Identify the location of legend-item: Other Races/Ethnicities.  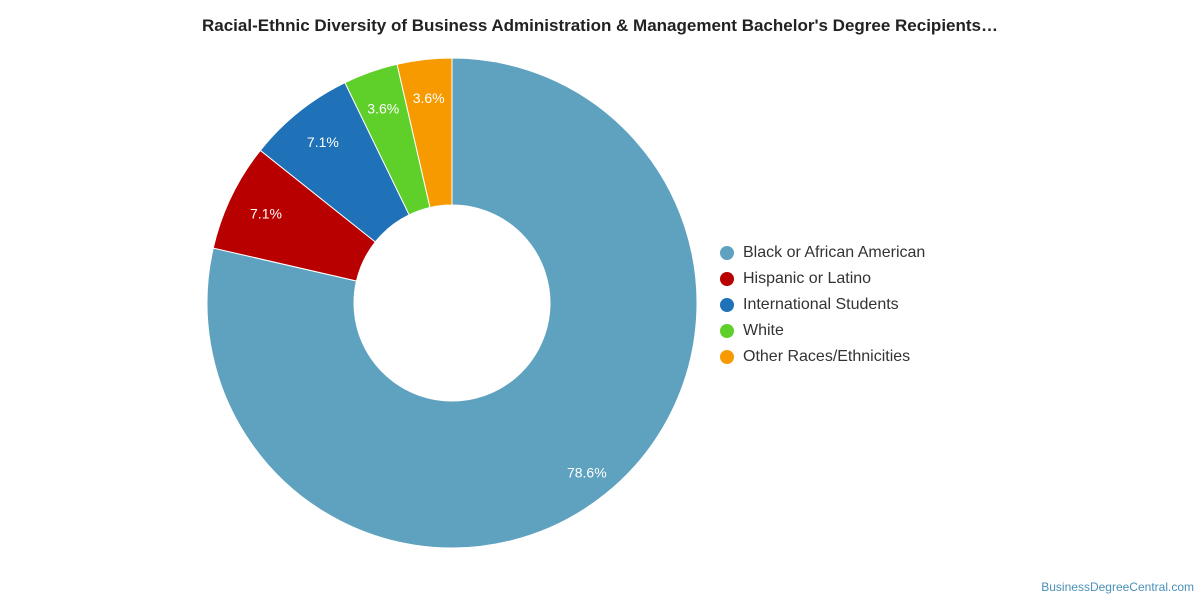
(822, 357).